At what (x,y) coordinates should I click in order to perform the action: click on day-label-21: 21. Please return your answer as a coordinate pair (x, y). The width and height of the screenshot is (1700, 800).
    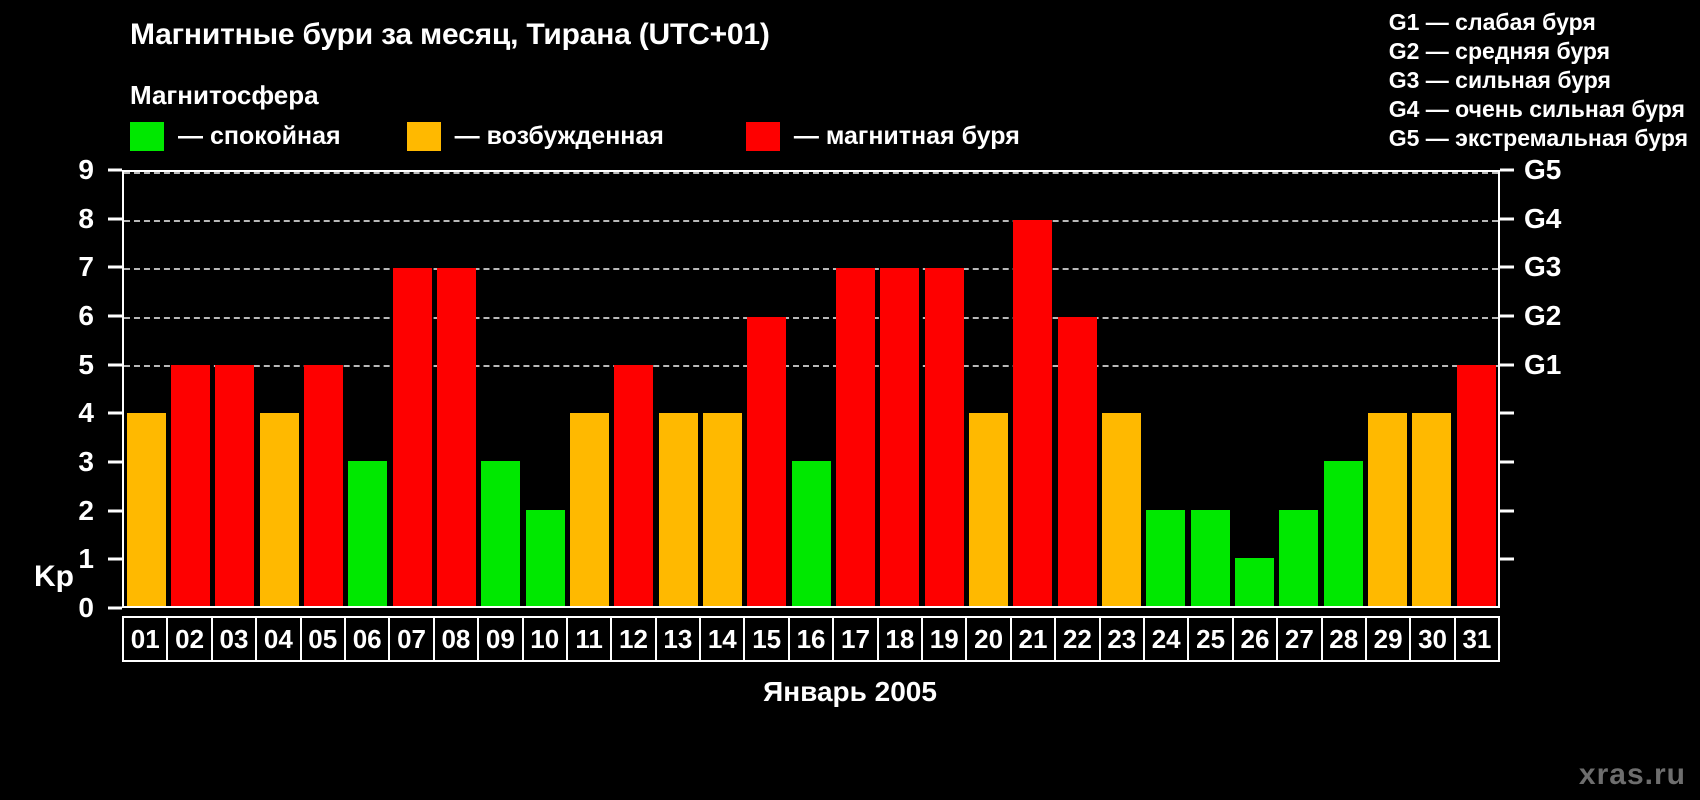
    Looking at the image, I should click on (1034, 639).